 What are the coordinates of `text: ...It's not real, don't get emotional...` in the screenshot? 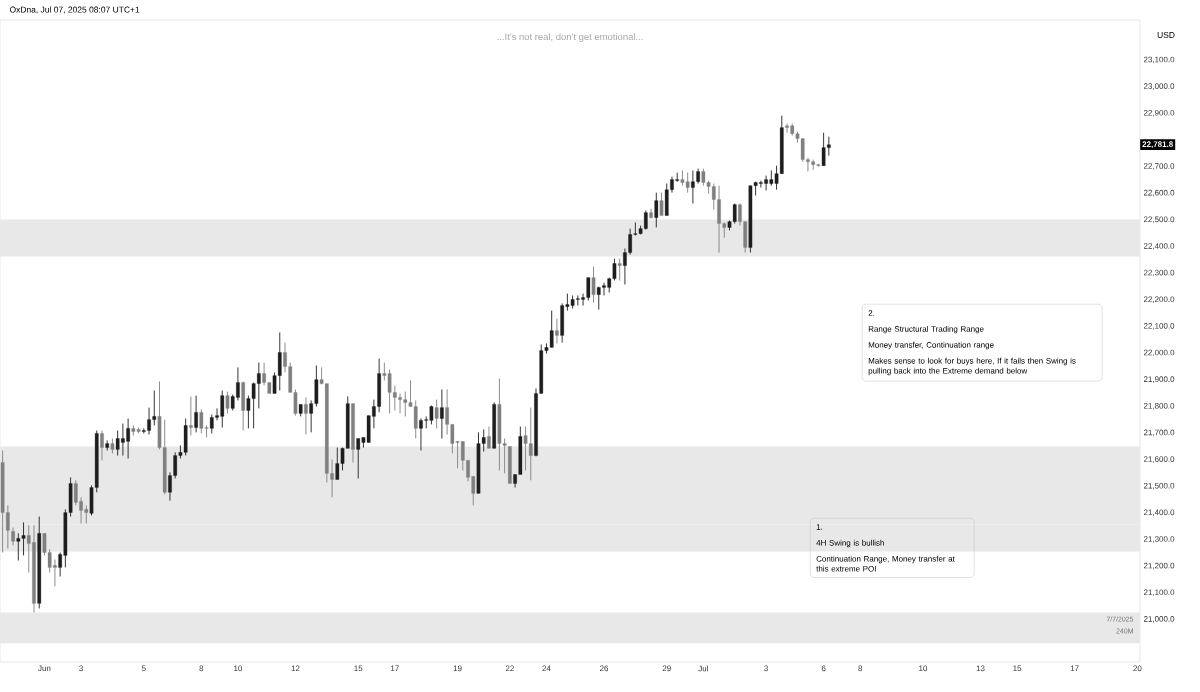 It's located at (570, 37).